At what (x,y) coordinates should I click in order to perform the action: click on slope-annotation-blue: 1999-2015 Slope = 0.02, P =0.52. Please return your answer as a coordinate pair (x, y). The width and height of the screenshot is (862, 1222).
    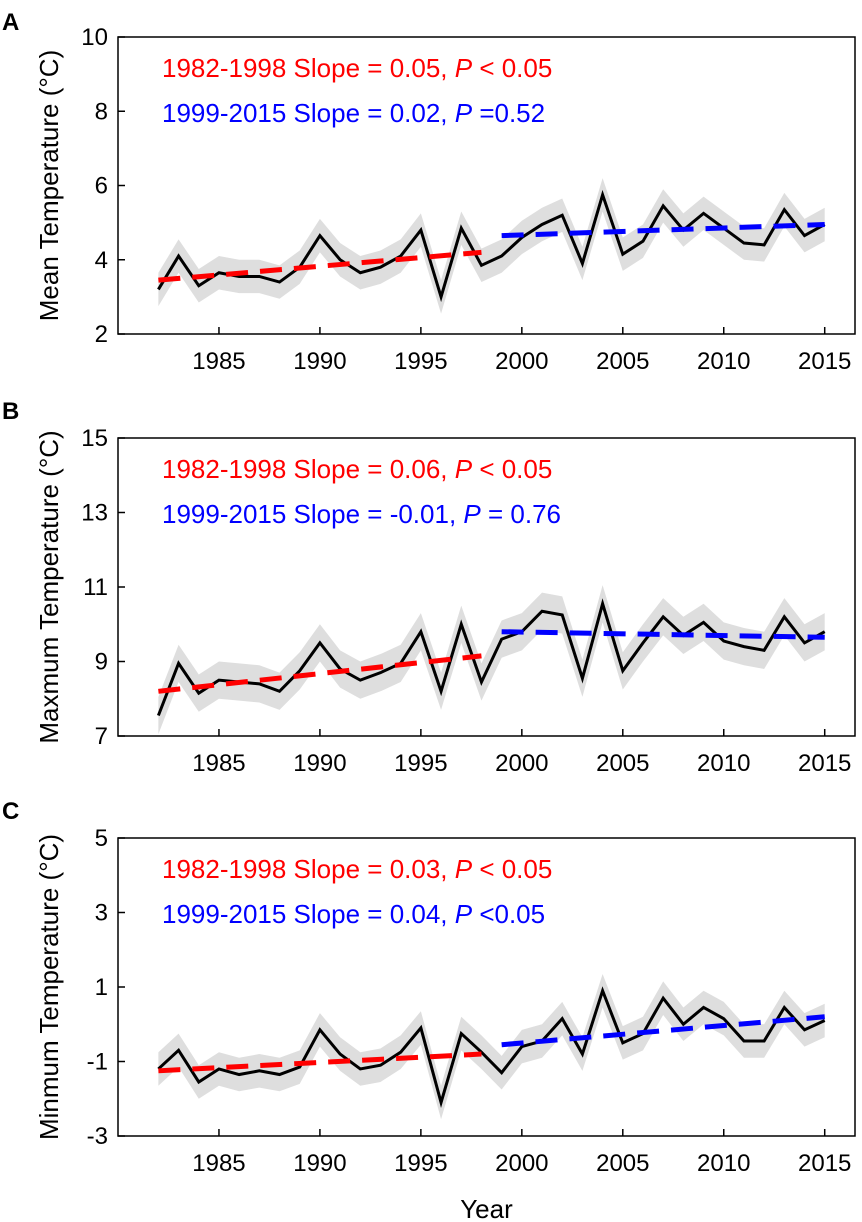
    Looking at the image, I should click on (353, 113).